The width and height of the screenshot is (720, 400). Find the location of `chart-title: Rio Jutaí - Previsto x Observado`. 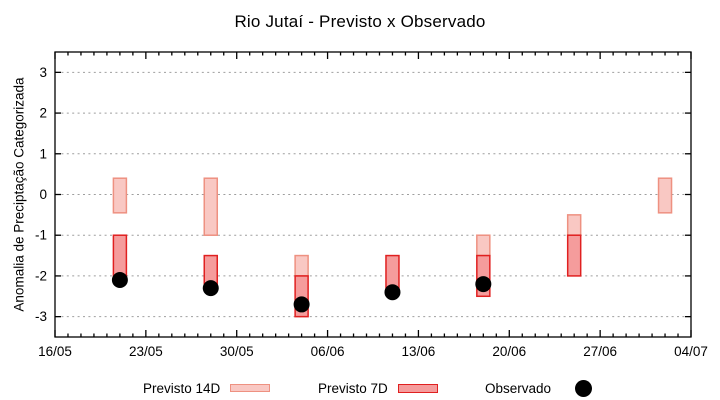

chart-title: Rio Jutaí - Previsto x Observado is located at coordinates (360, 21).